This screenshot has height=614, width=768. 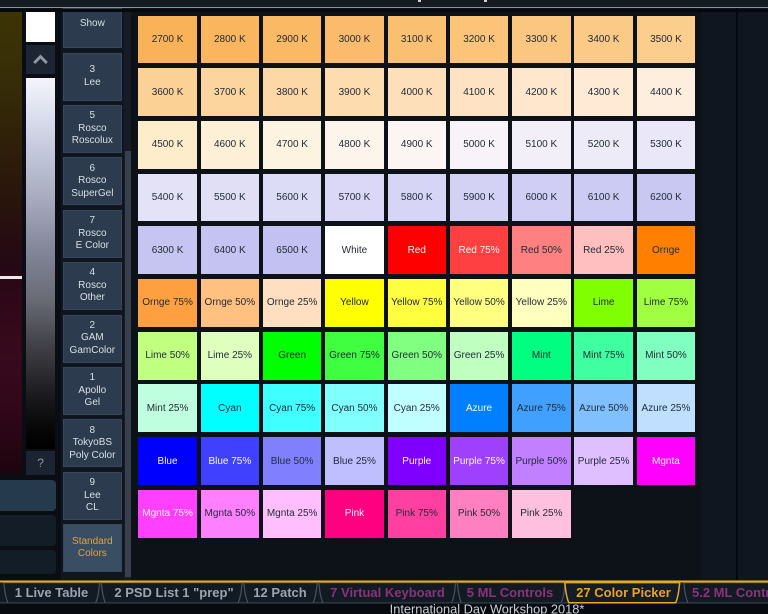 What do you see at coordinates (280, 592) in the screenshot?
I see `svg-text: 12 Patch` at bounding box center [280, 592].